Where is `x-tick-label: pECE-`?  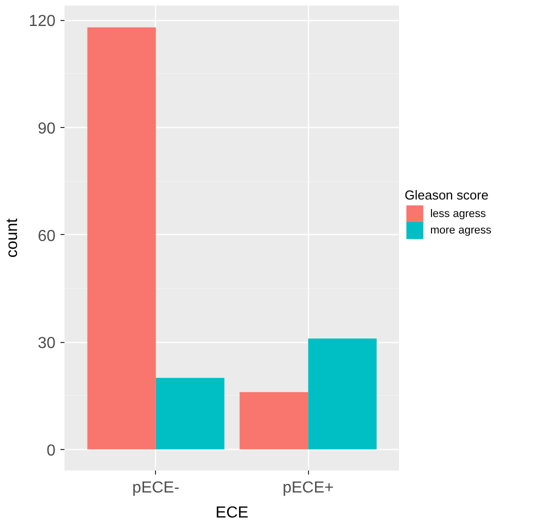 x-tick-label: pECE- is located at coordinates (156, 488).